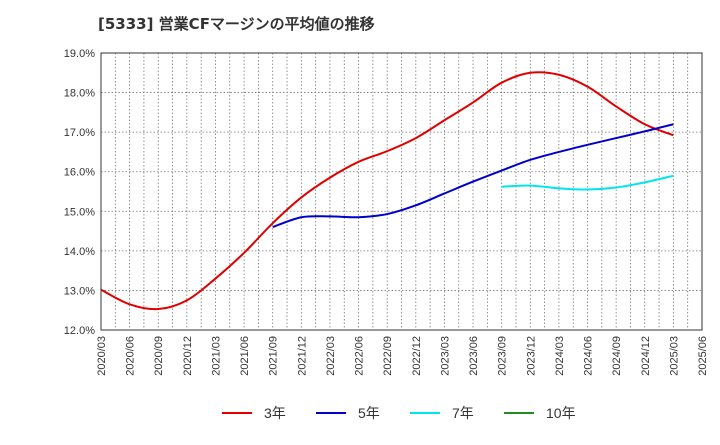 This screenshot has width=720, height=445. Describe the element at coordinates (445, 356) in the screenshot. I see `x-tick-label: 2023/03` at that location.